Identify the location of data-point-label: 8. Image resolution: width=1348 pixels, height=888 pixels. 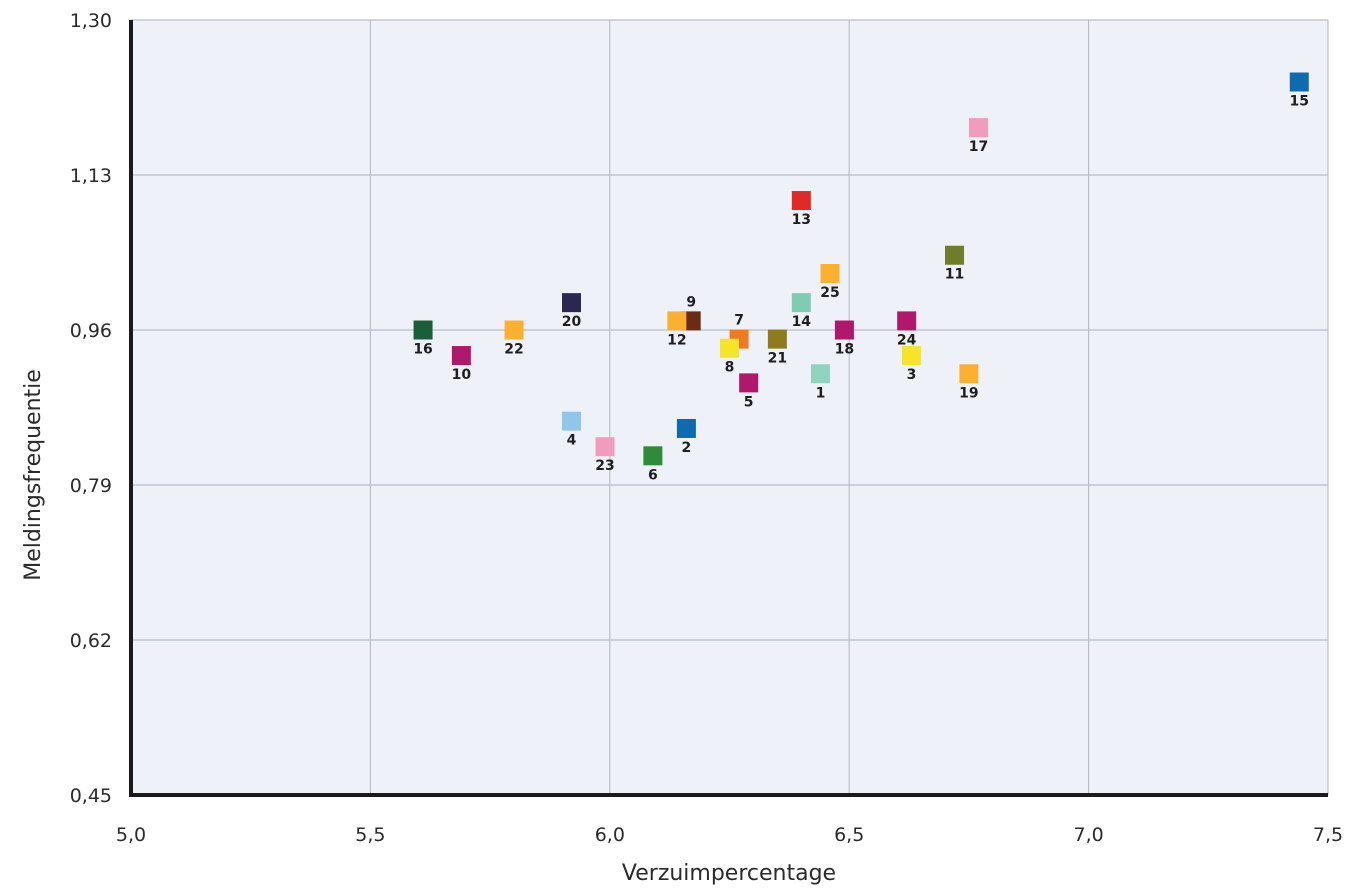
(730, 368).